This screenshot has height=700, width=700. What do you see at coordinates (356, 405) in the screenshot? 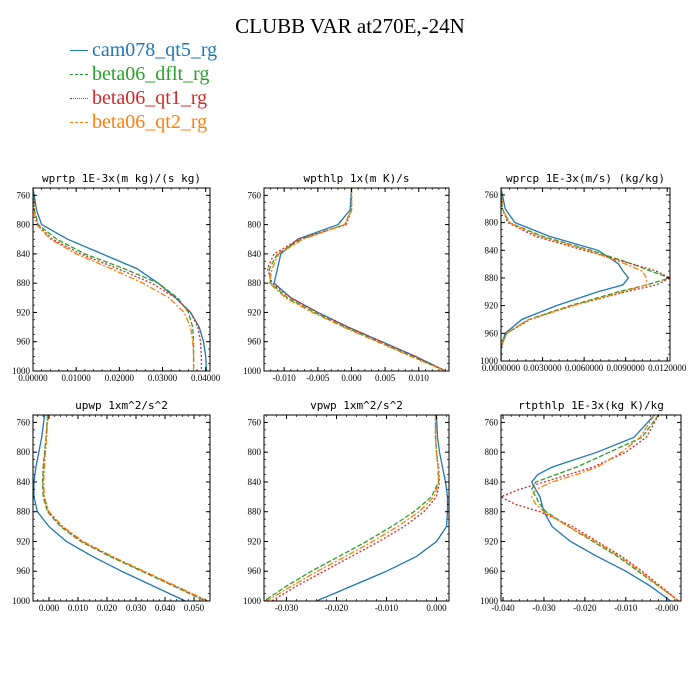
I see `chart-title: vpwp 1xm^2/s^2` at bounding box center [356, 405].